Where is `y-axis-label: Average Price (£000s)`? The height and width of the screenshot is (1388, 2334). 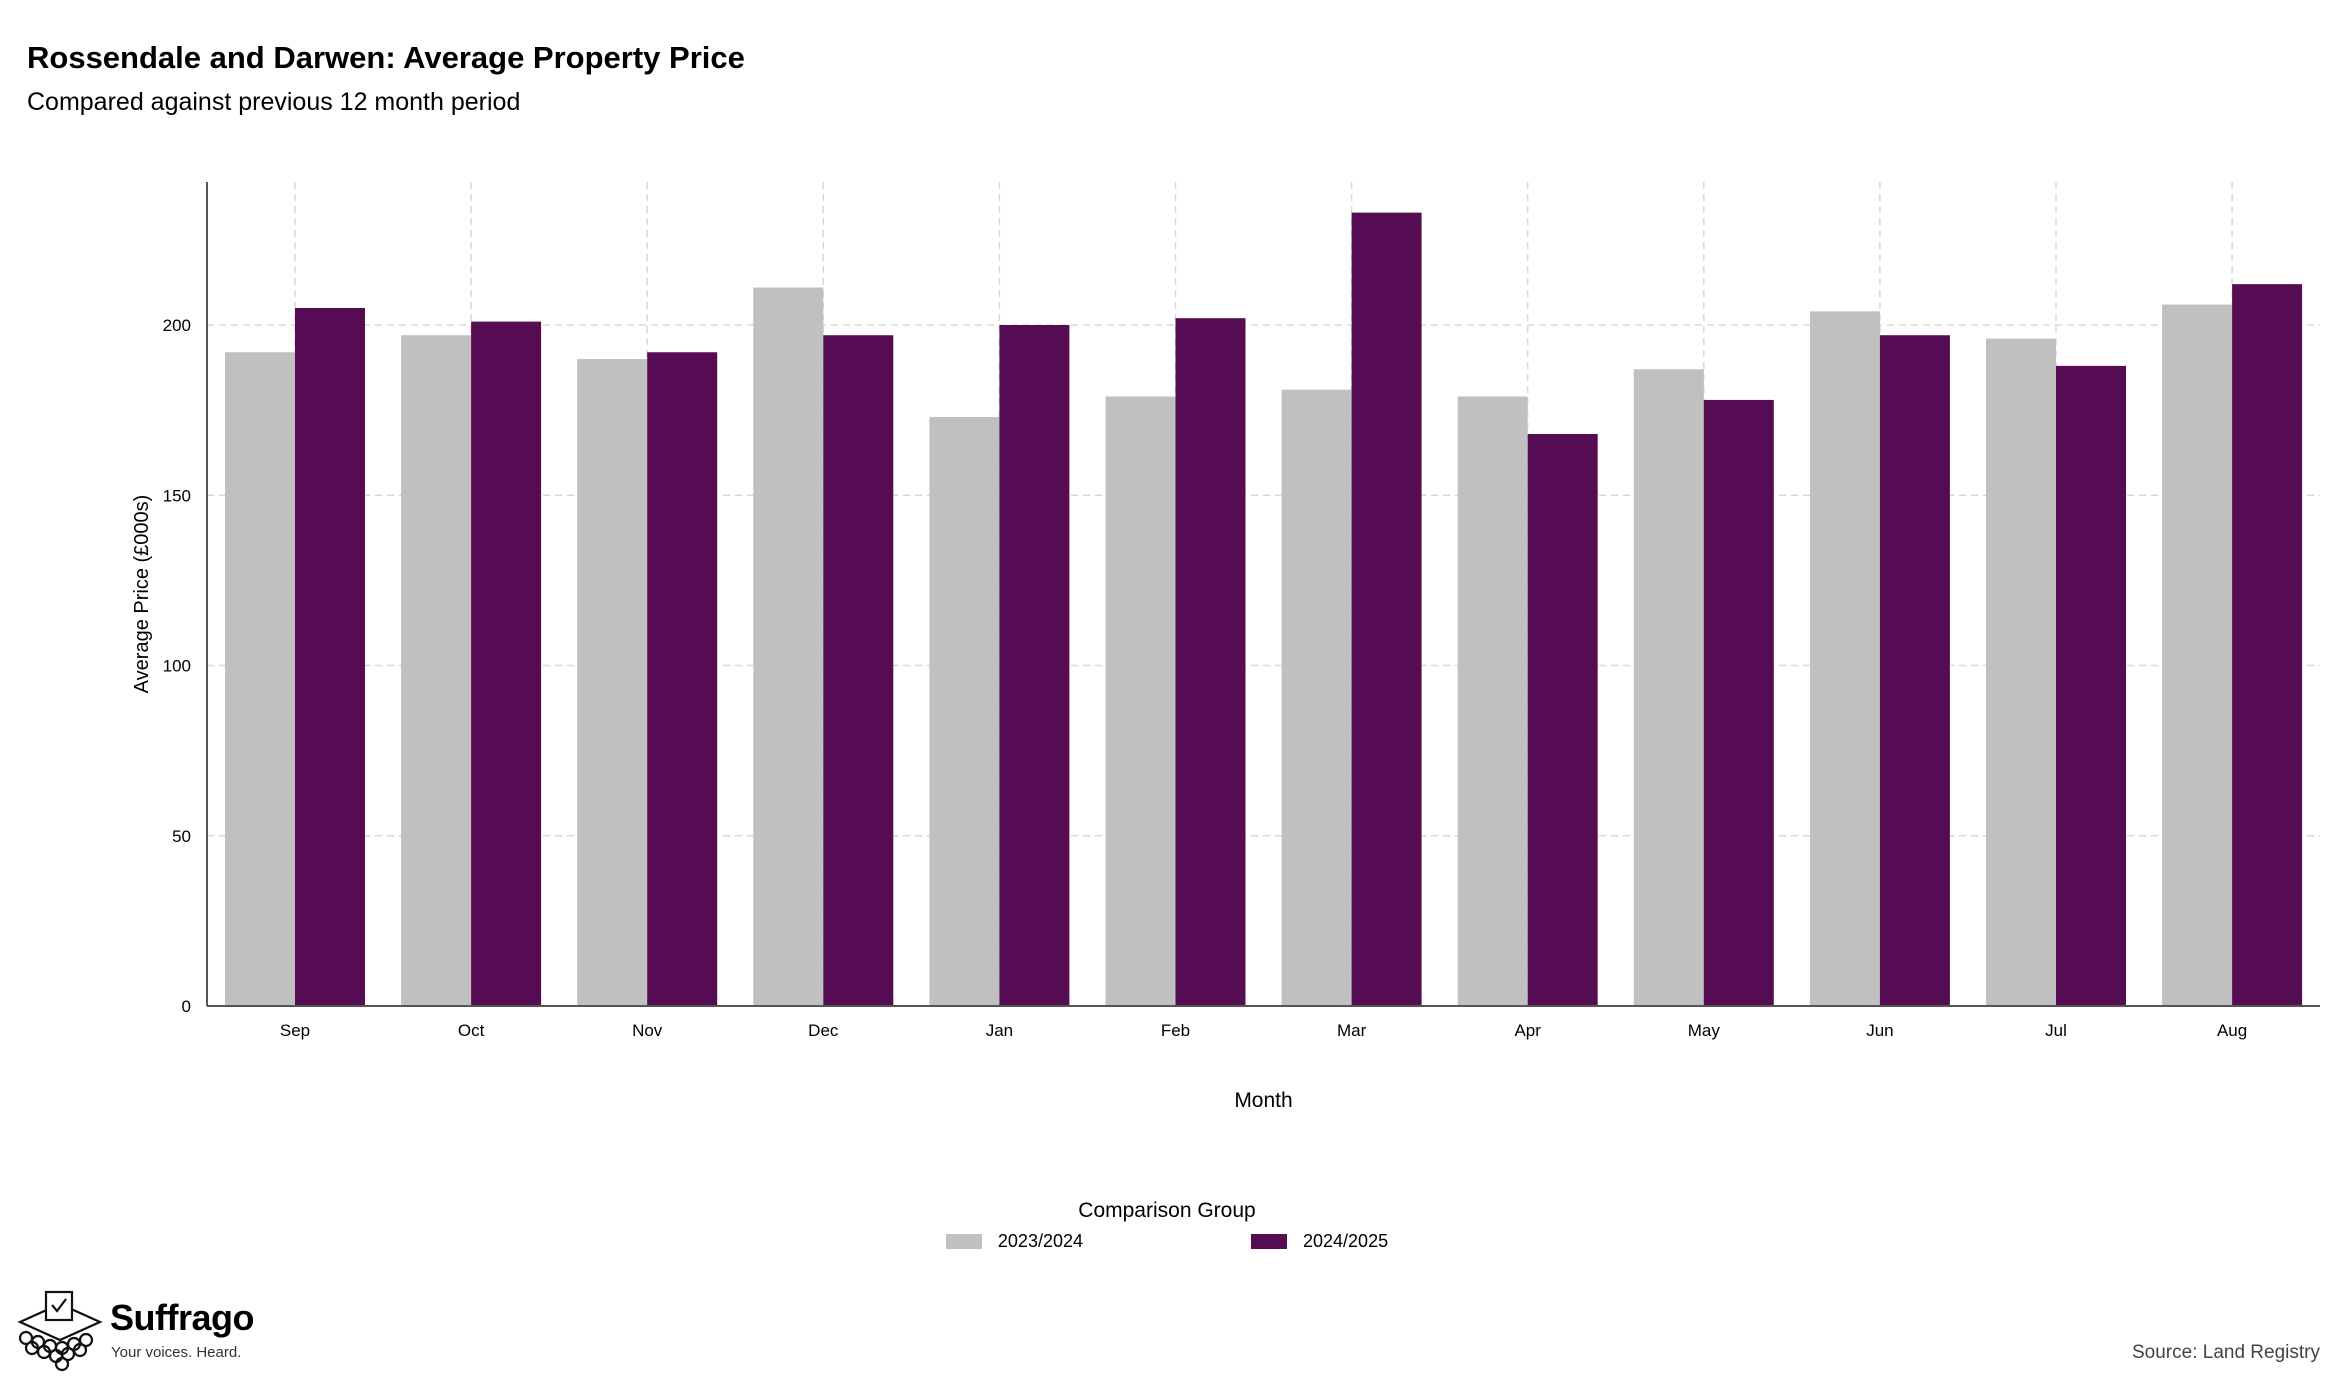 y-axis-label: Average Price (£000s) is located at coordinates (142, 594).